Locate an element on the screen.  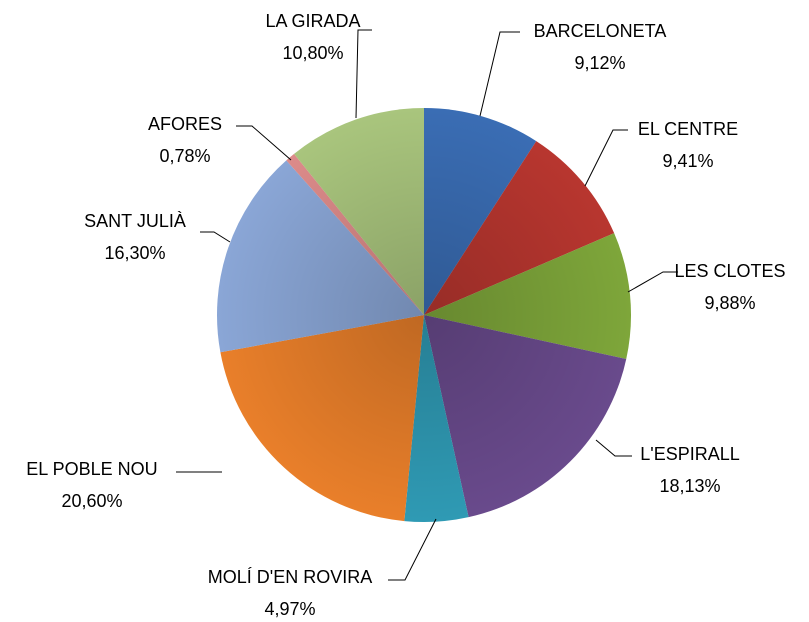
slice-label: AFORES is located at coordinates (185, 124).